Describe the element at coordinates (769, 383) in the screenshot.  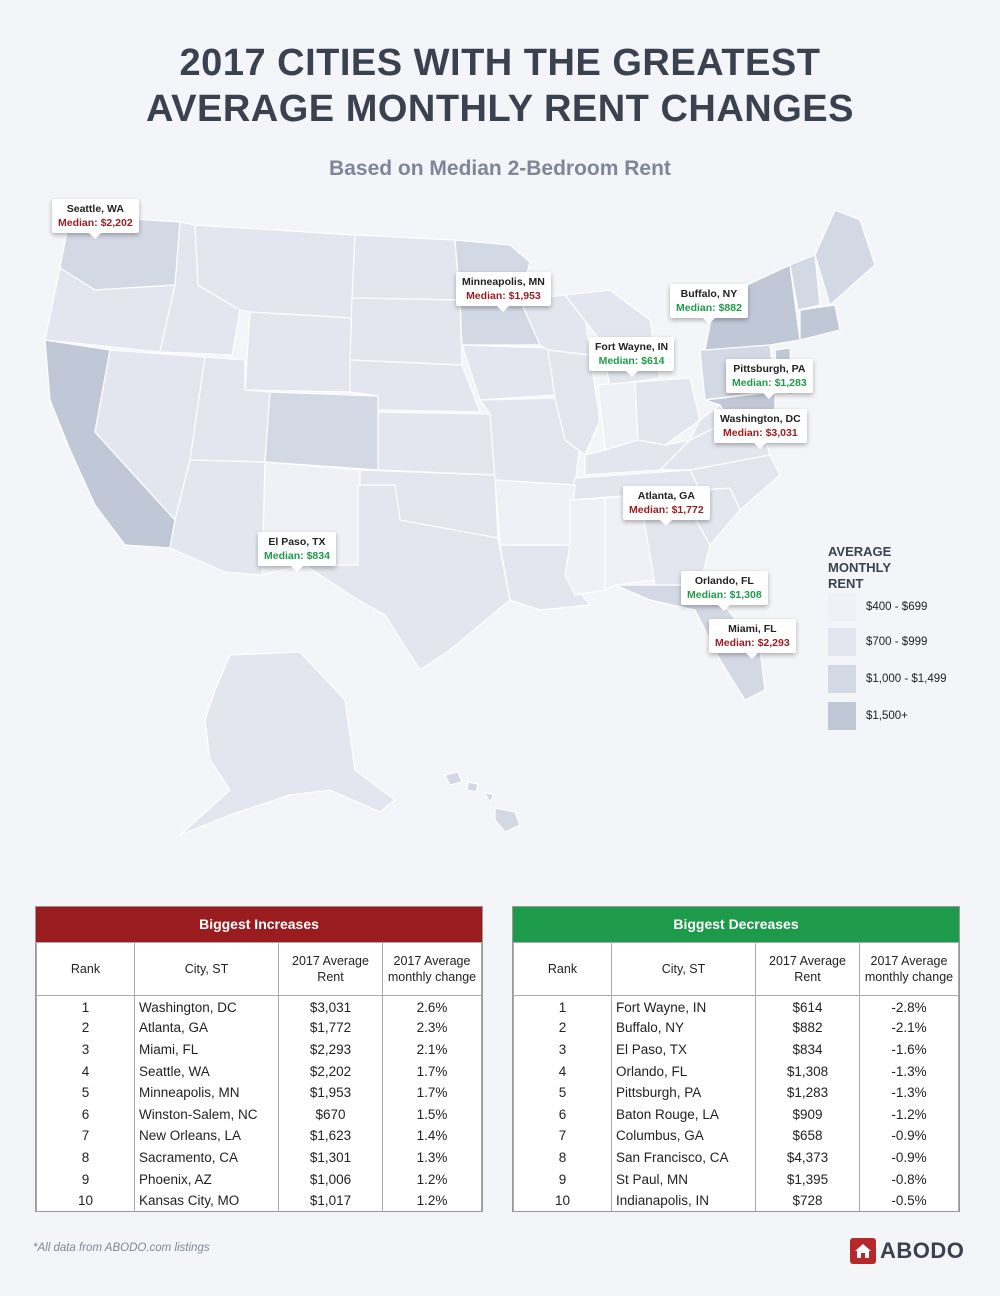
I see `callout-median: Median: $1,283` at that location.